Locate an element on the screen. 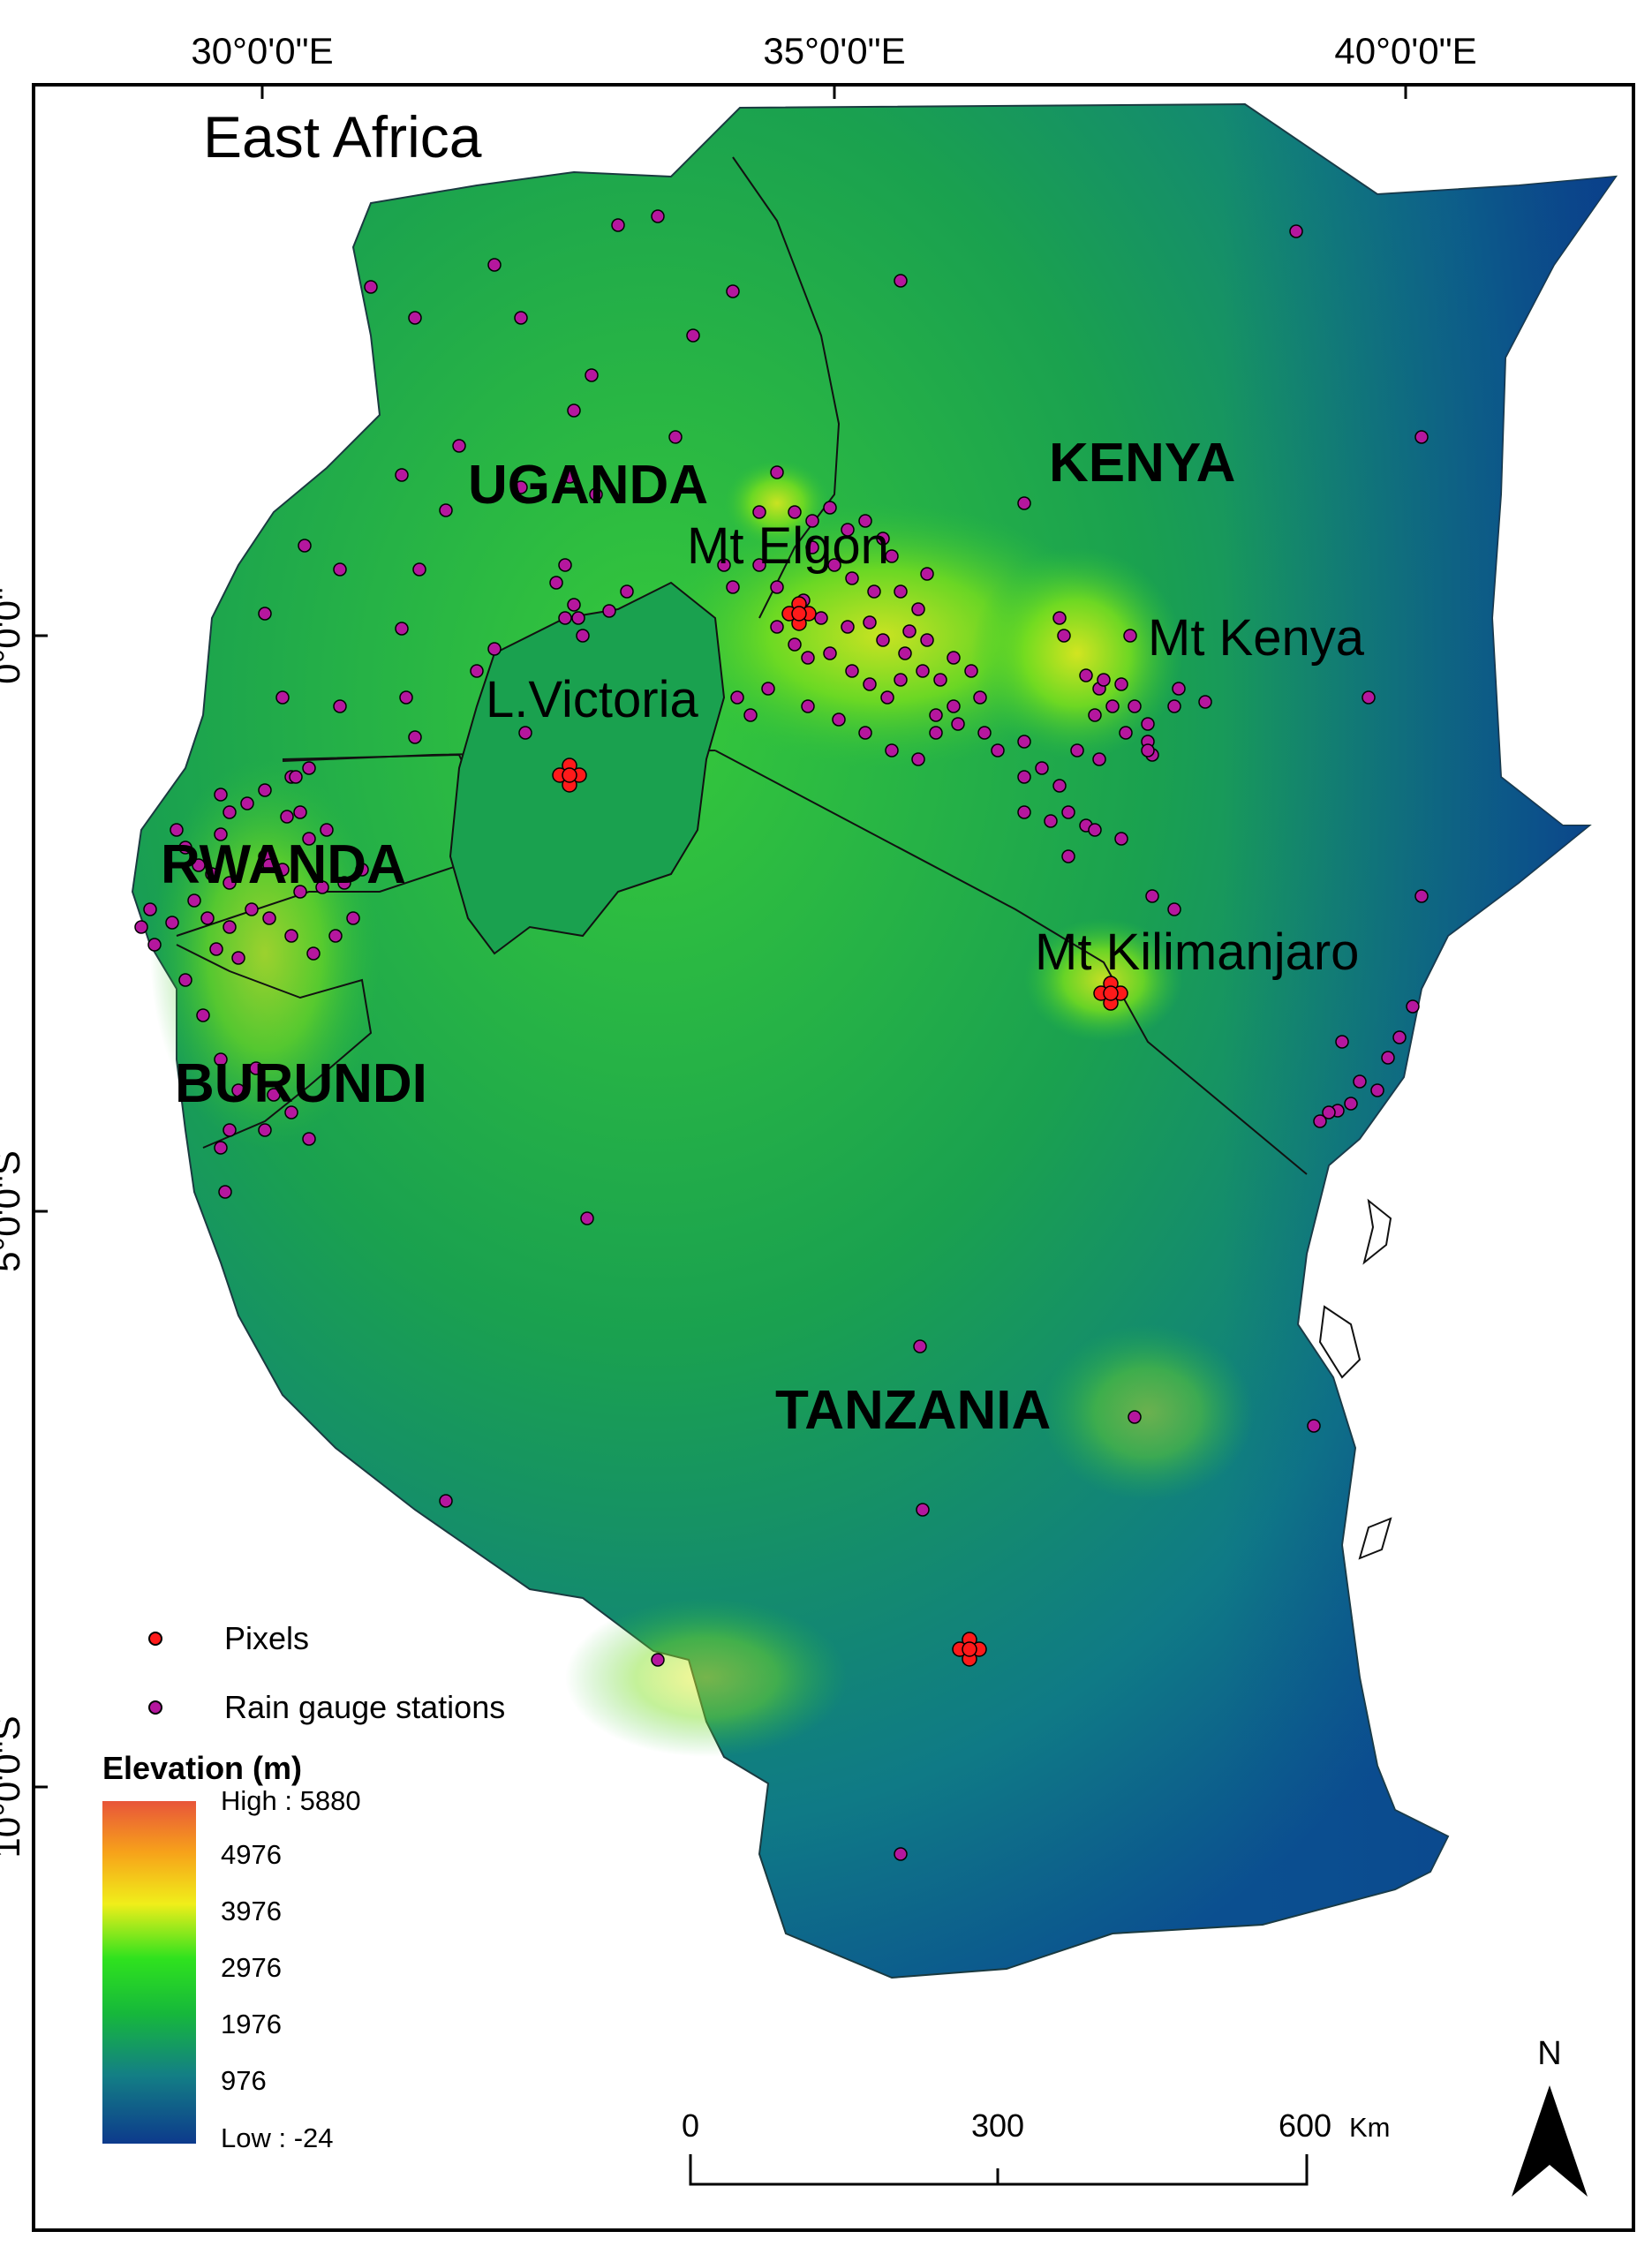  elevation-legend-title: Elevation (m) is located at coordinates (202, 1768).